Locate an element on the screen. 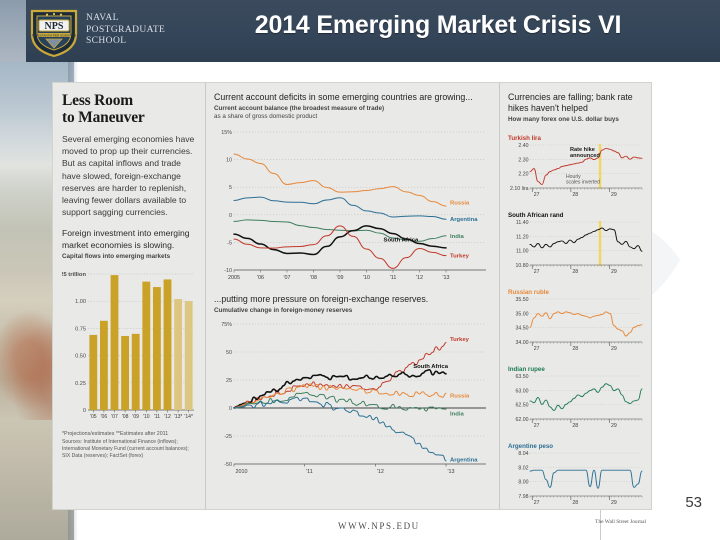 This screenshot has width=720, height=540. svg-text: 2.40 is located at coordinates (523, 146).